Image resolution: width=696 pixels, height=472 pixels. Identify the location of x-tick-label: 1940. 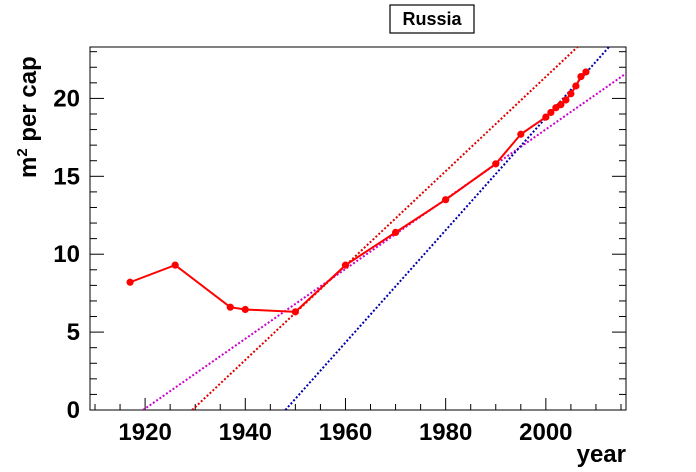
(245, 432).